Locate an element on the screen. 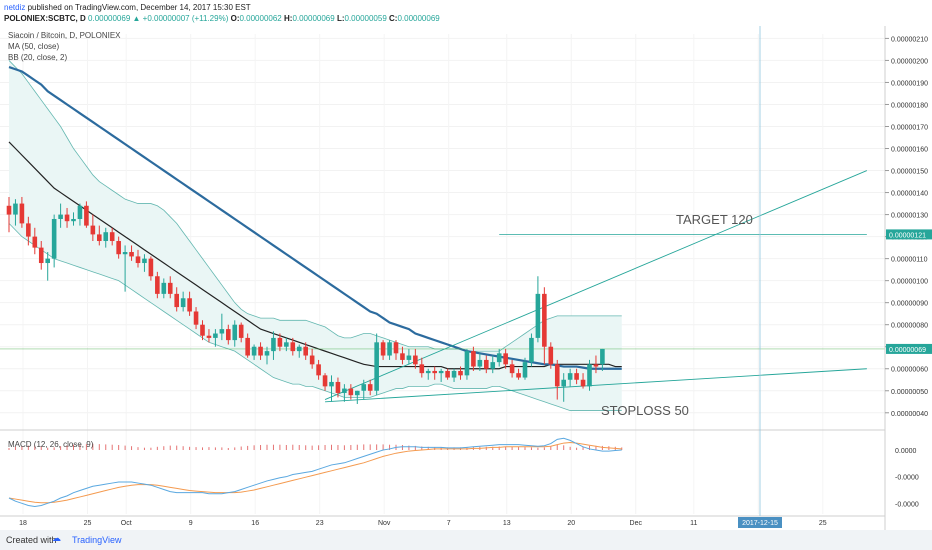 The height and width of the screenshot is (550, 932). price-tick-label: 0.00000180 is located at coordinates (909, 105).